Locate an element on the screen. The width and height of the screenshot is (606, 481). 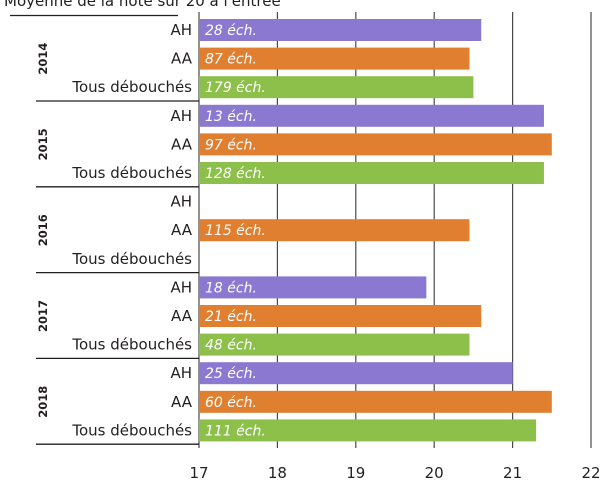
bar-data-label: 128 éch. is located at coordinates (235, 174).